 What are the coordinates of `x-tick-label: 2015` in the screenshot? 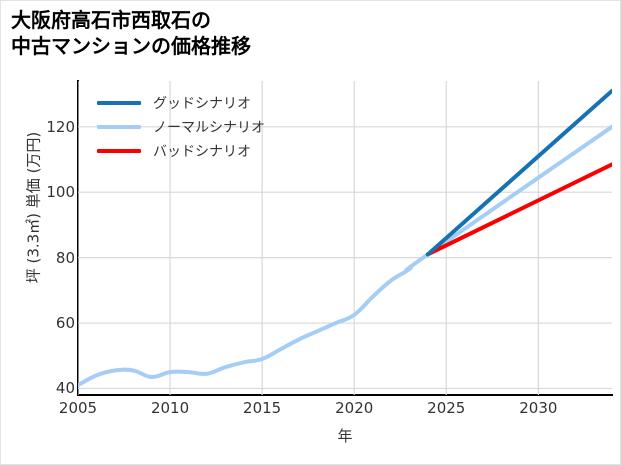 It's located at (262, 408).